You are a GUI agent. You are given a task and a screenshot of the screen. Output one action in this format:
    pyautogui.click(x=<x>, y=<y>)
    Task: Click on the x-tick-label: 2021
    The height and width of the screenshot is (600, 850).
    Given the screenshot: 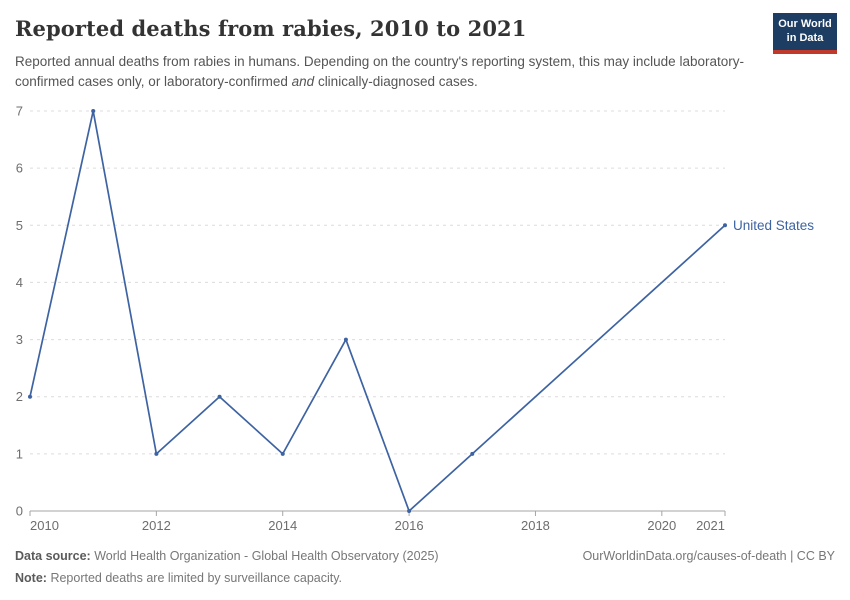 What is the action you would take?
    pyautogui.click(x=710, y=525)
    